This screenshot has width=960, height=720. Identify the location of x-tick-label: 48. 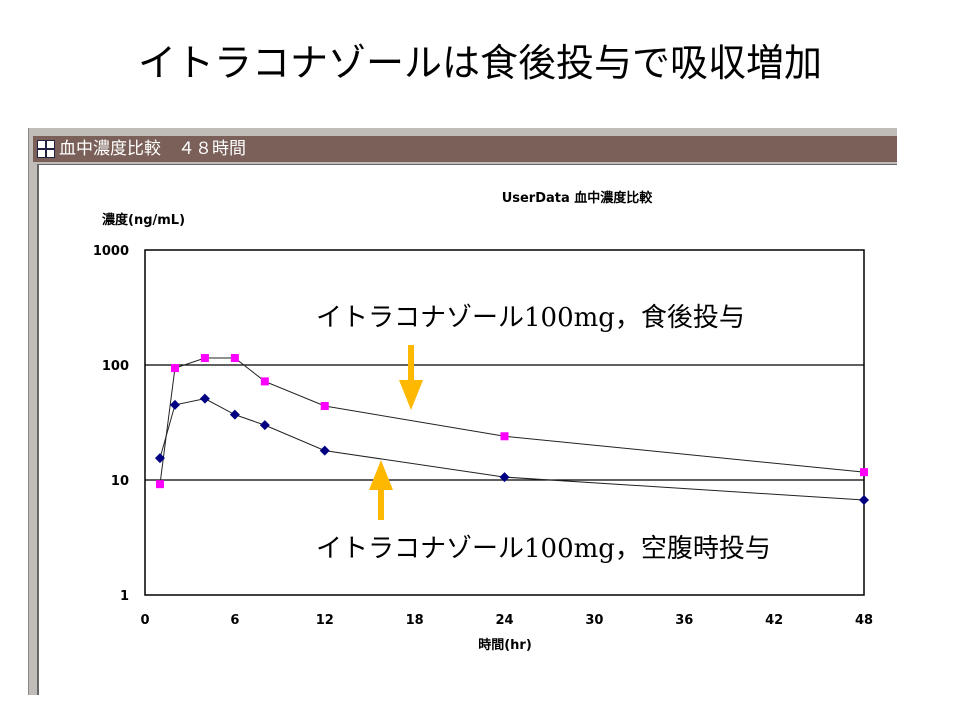
(864, 620).